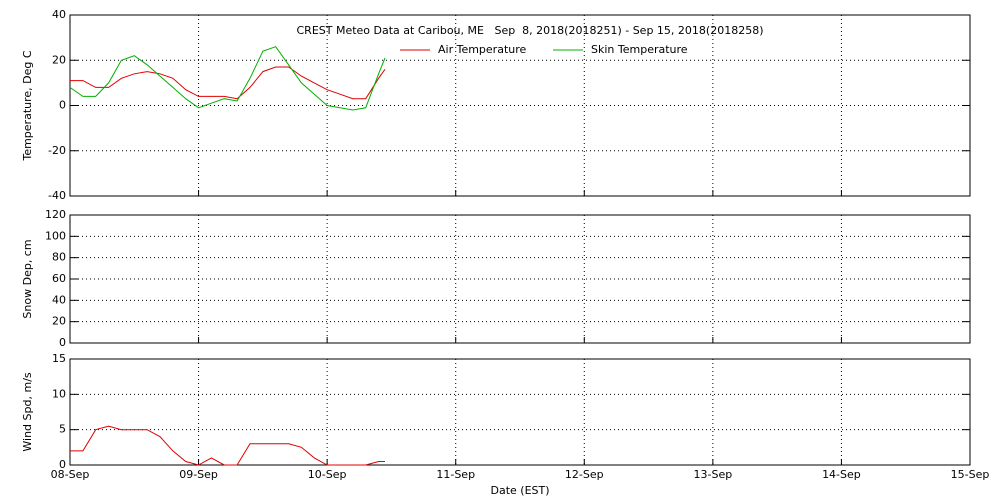 This screenshot has height=500, width=1000. I want to click on x-tick-label: 08-Sep, so click(70, 474).